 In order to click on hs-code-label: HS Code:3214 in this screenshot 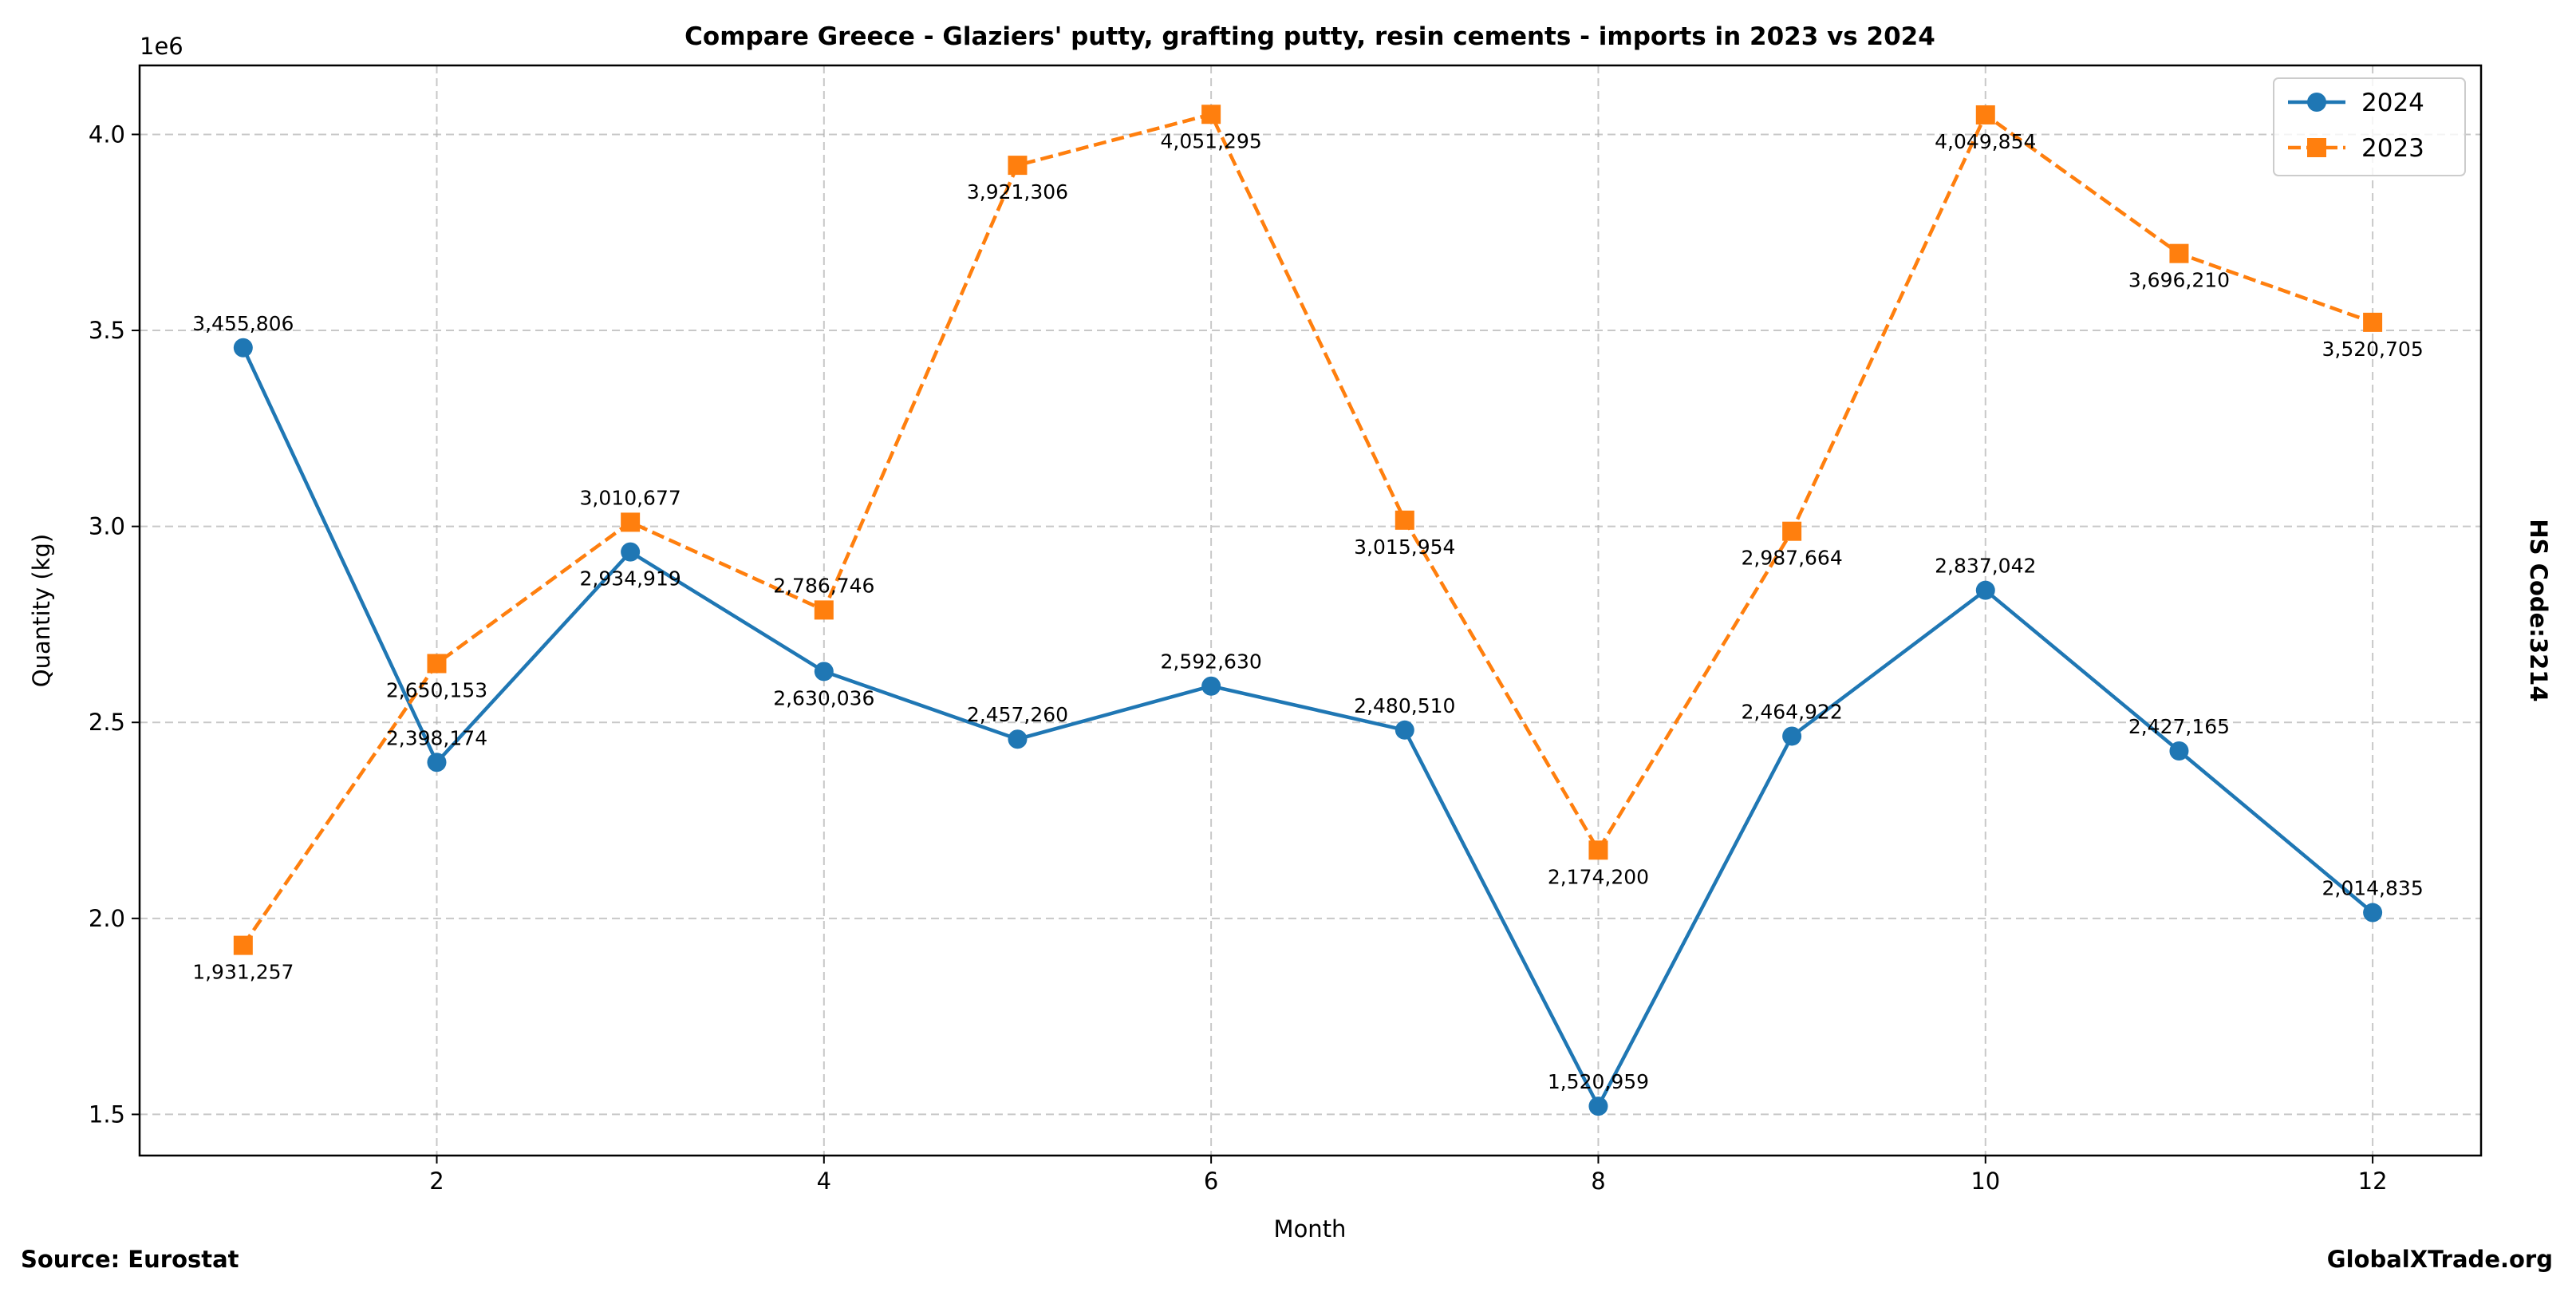, I will do `click(2539, 610)`.